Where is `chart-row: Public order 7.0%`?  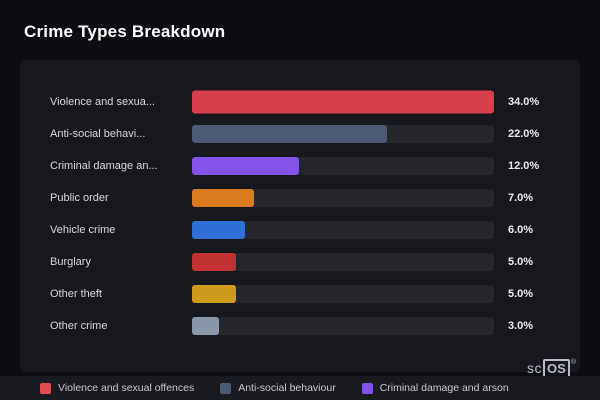
chart-row: Public order 7.0% is located at coordinates (301, 198).